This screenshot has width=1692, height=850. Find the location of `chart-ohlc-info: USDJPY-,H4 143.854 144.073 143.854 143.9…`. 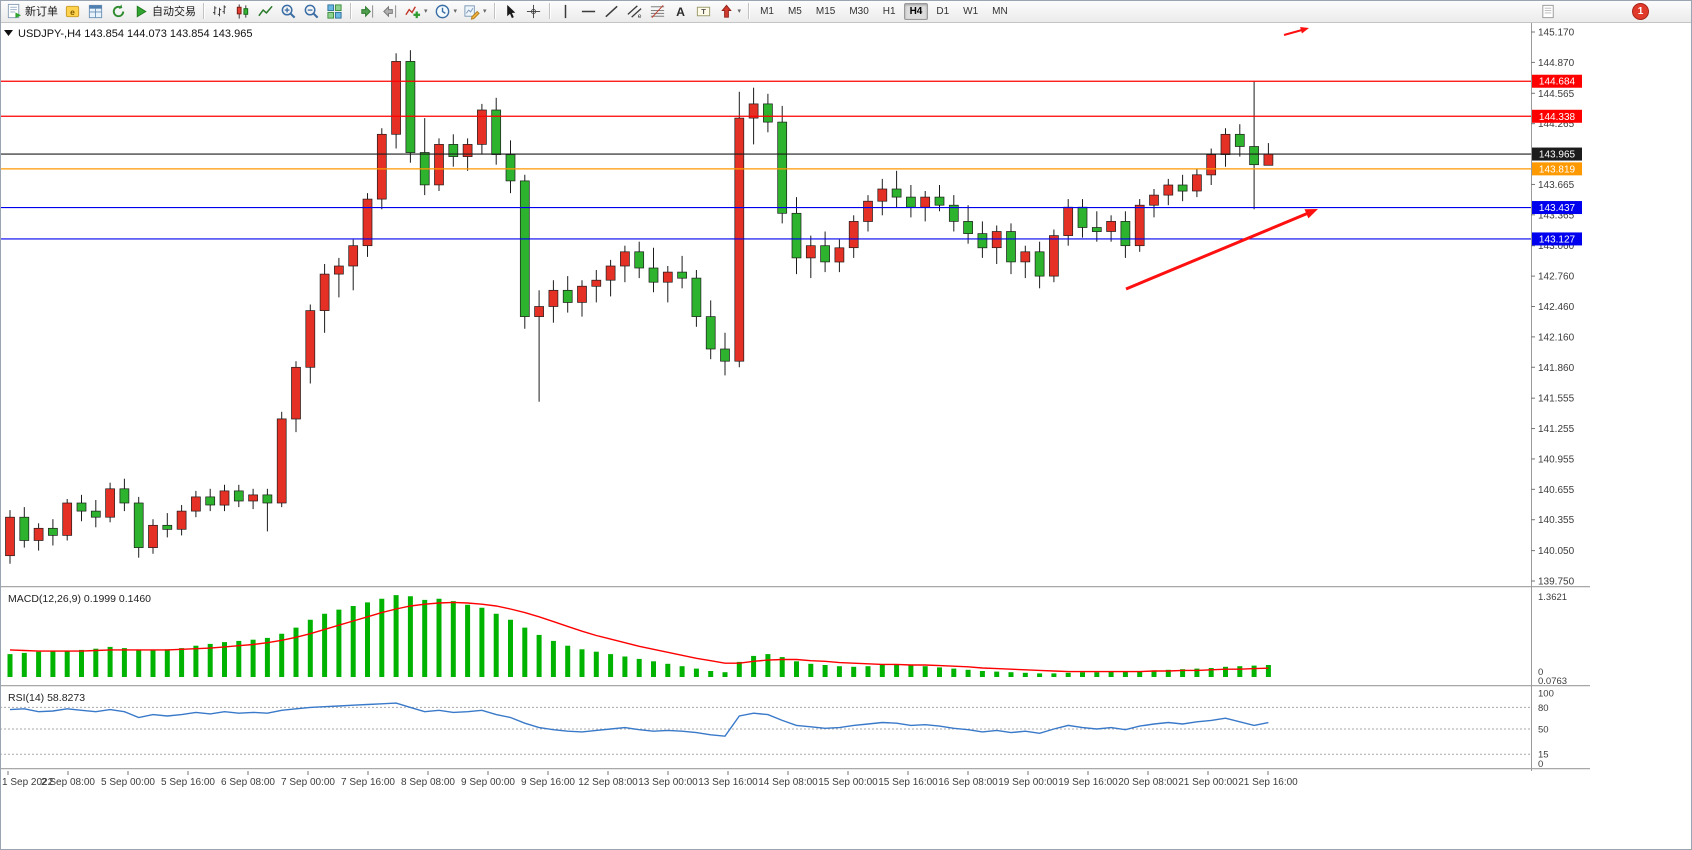

chart-ohlc-info: USDJPY-,H4 143.854 144.073 143.854 143.9… is located at coordinates (135, 34).